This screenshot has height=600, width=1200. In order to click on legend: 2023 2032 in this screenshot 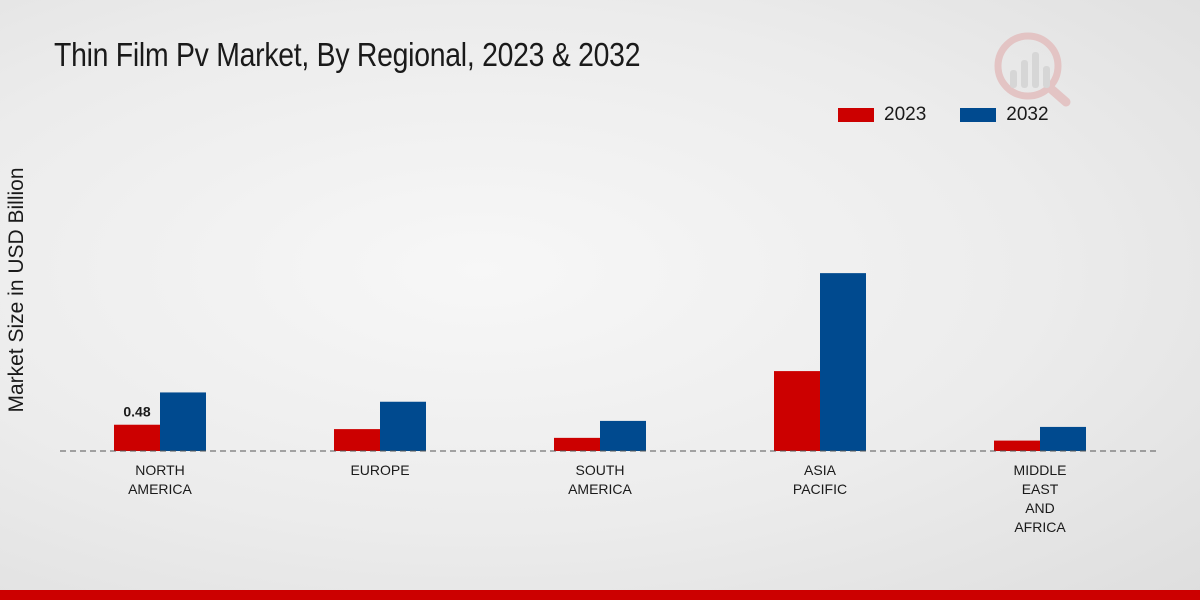, I will do `click(960, 115)`.